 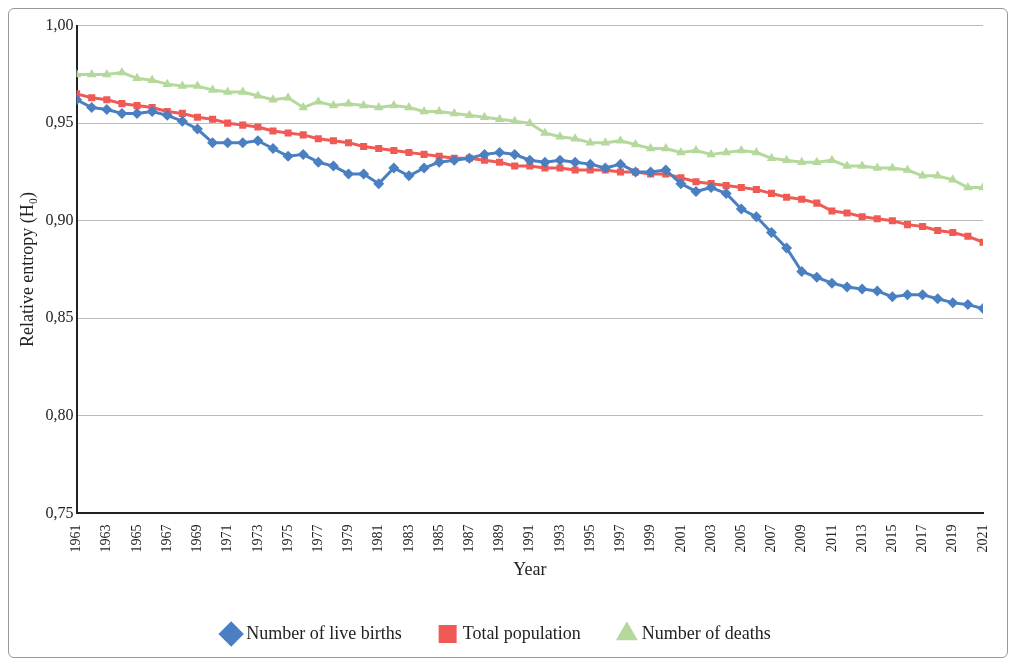 What do you see at coordinates (620, 538) in the screenshot?
I see `x-tick-label: 1997` at bounding box center [620, 538].